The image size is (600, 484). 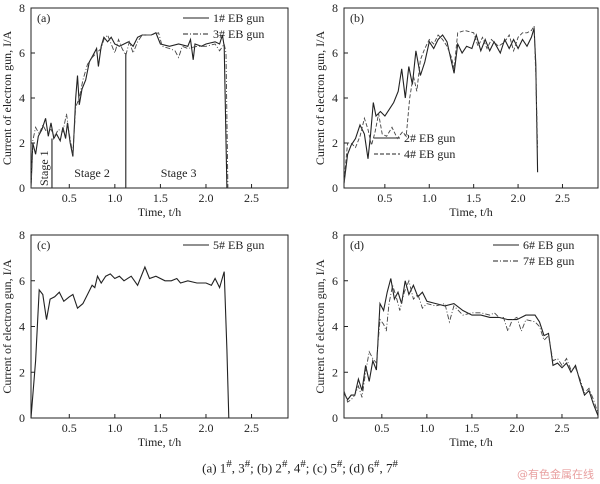 What do you see at coordinates (214, 468) in the screenshot?
I see `caption-part: (a) 1` at bounding box center [214, 468].